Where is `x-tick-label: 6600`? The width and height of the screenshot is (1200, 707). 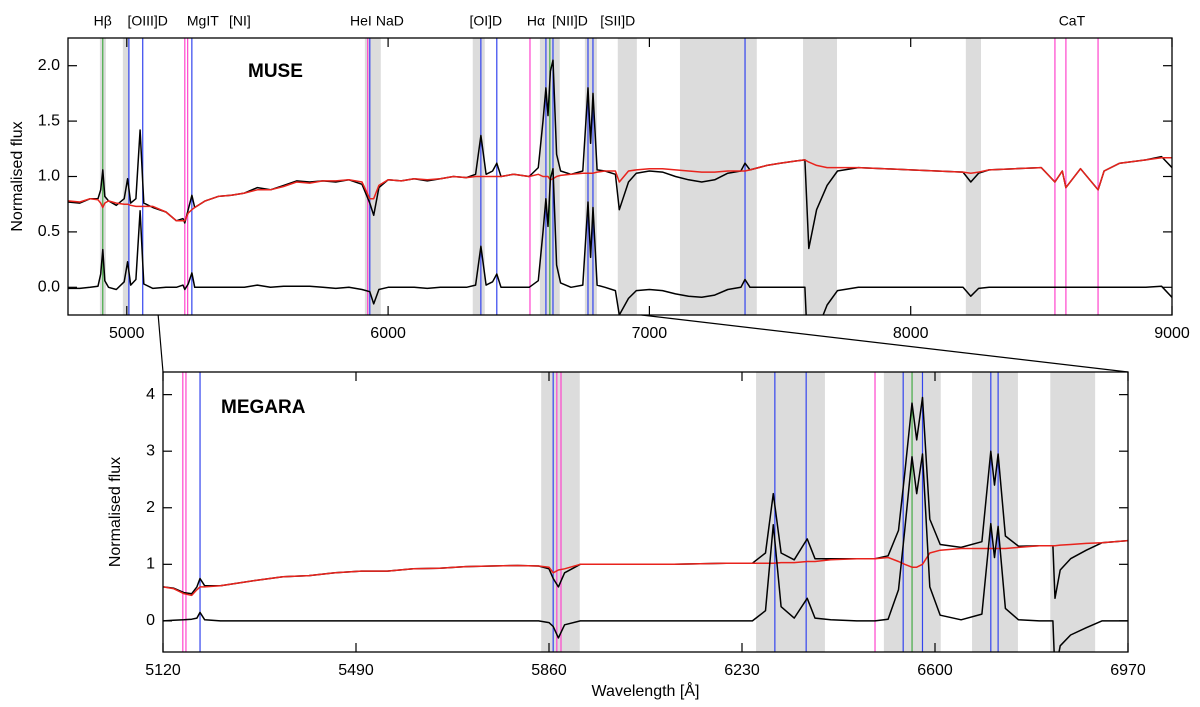 x-tick-label: 6600 is located at coordinates (935, 670).